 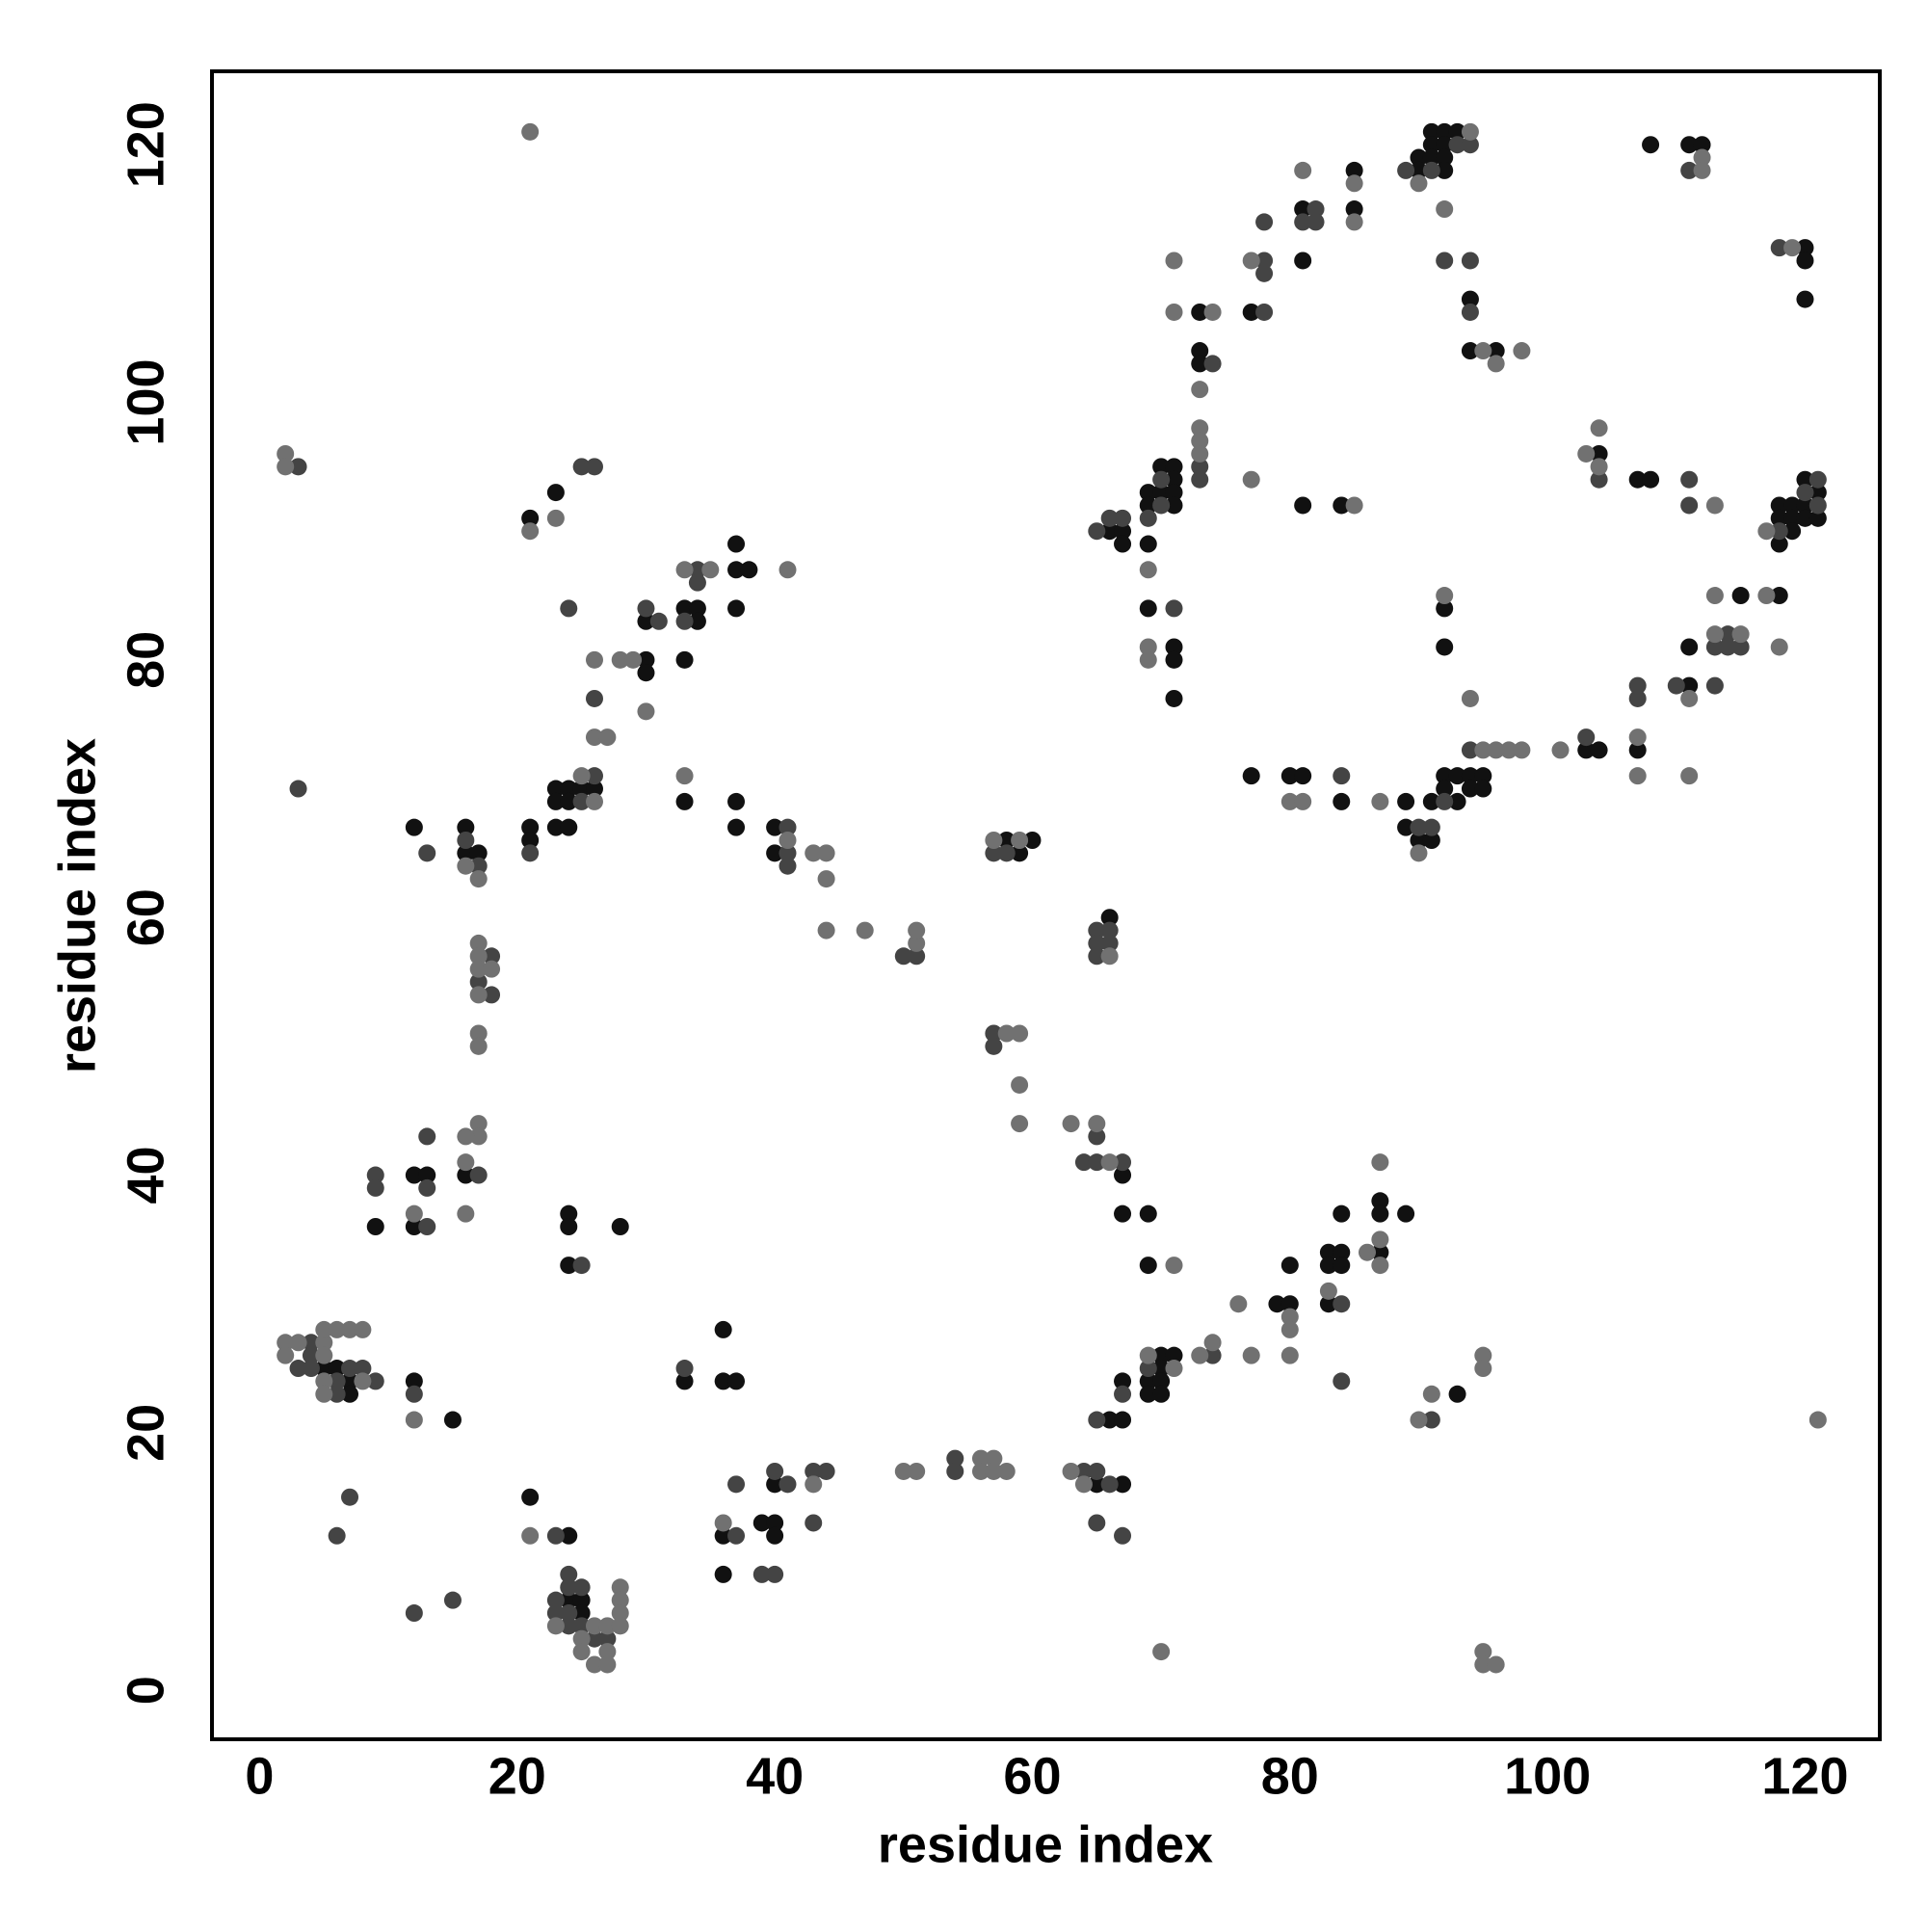 What do you see at coordinates (1290, 1776) in the screenshot?
I see `x-tick-label: 80` at bounding box center [1290, 1776].